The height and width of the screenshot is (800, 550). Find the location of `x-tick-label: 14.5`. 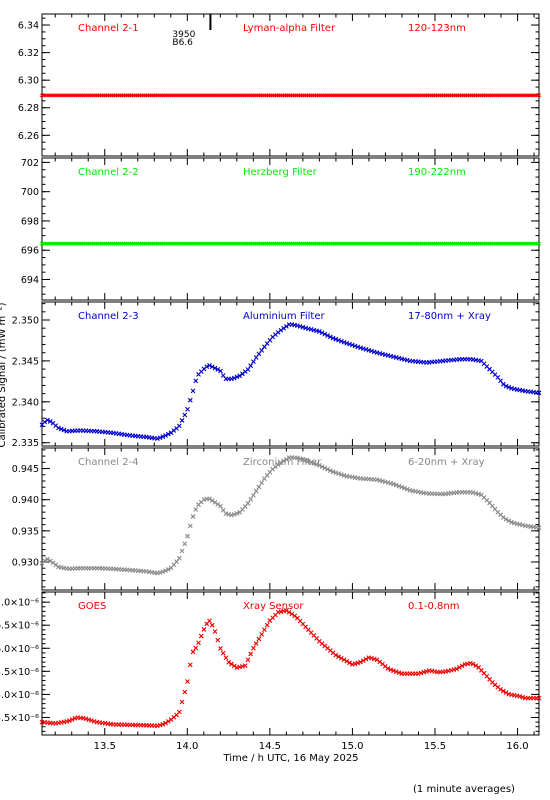

x-tick-label: 14.5 is located at coordinates (270, 746).